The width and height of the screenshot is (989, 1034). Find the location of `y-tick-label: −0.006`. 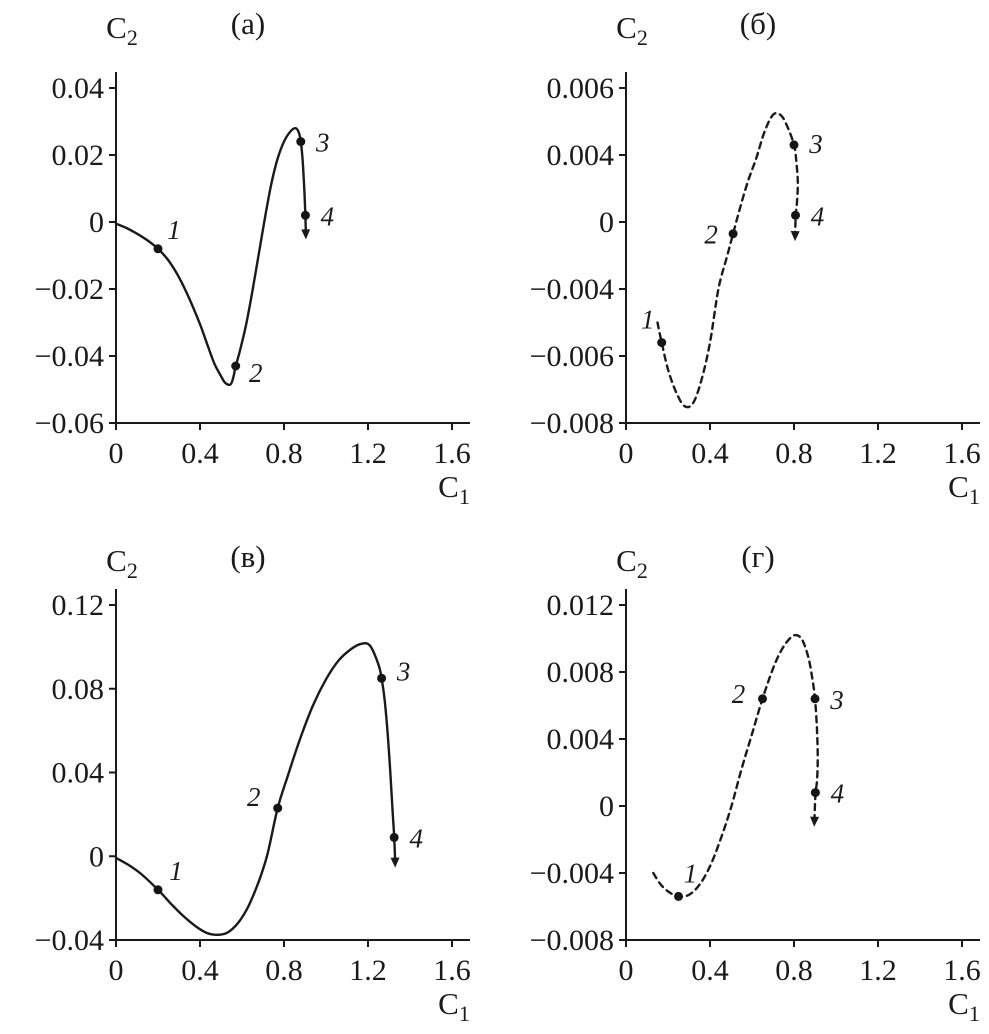

y-tick-label: −0.006 is located at coordinates (572, 356).